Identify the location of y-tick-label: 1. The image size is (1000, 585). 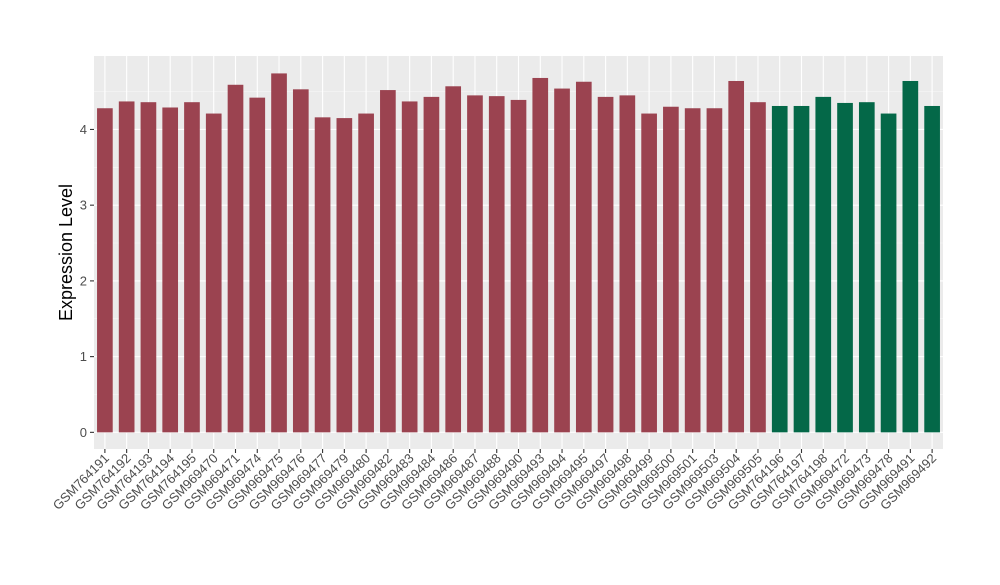
(83, 356).